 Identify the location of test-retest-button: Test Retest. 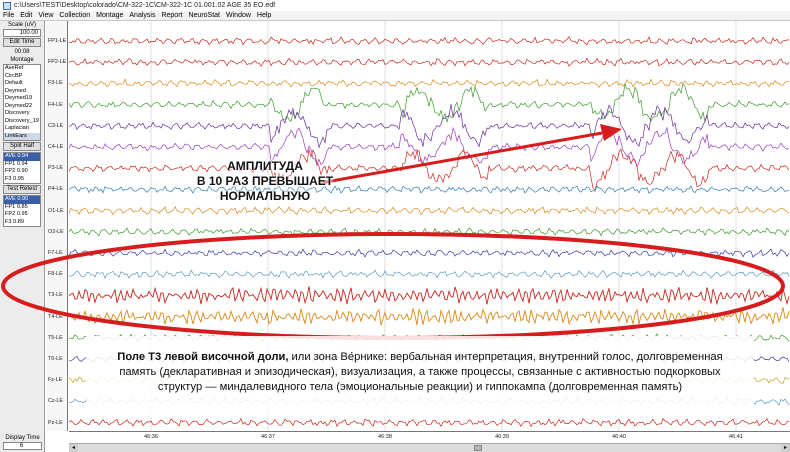
(22, 189).